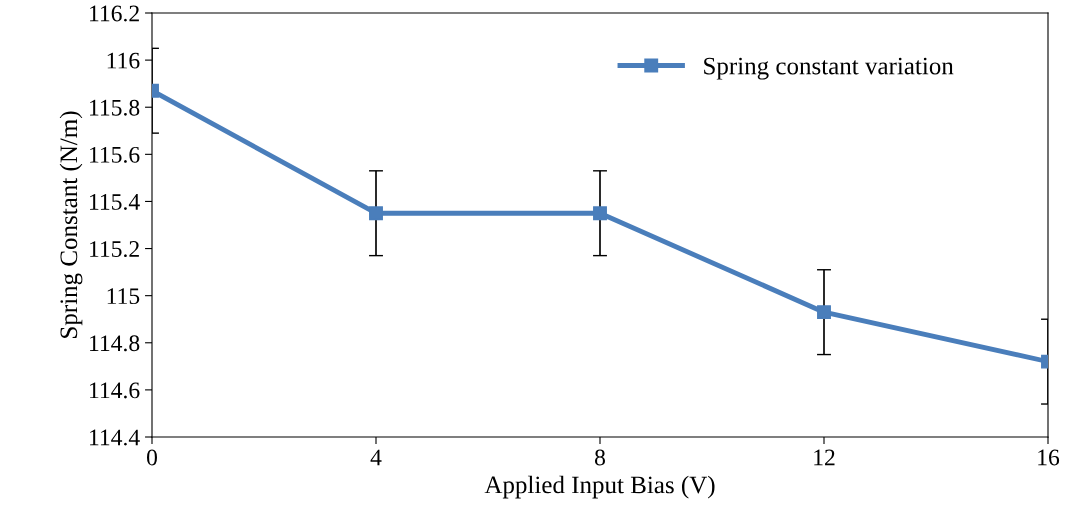 This screenshot has width=1070, height=529. What do you see at coordinates (115, 107) in the screenshot?
I see `y-tick-label: 115.8` at bounding box center [115, 107].